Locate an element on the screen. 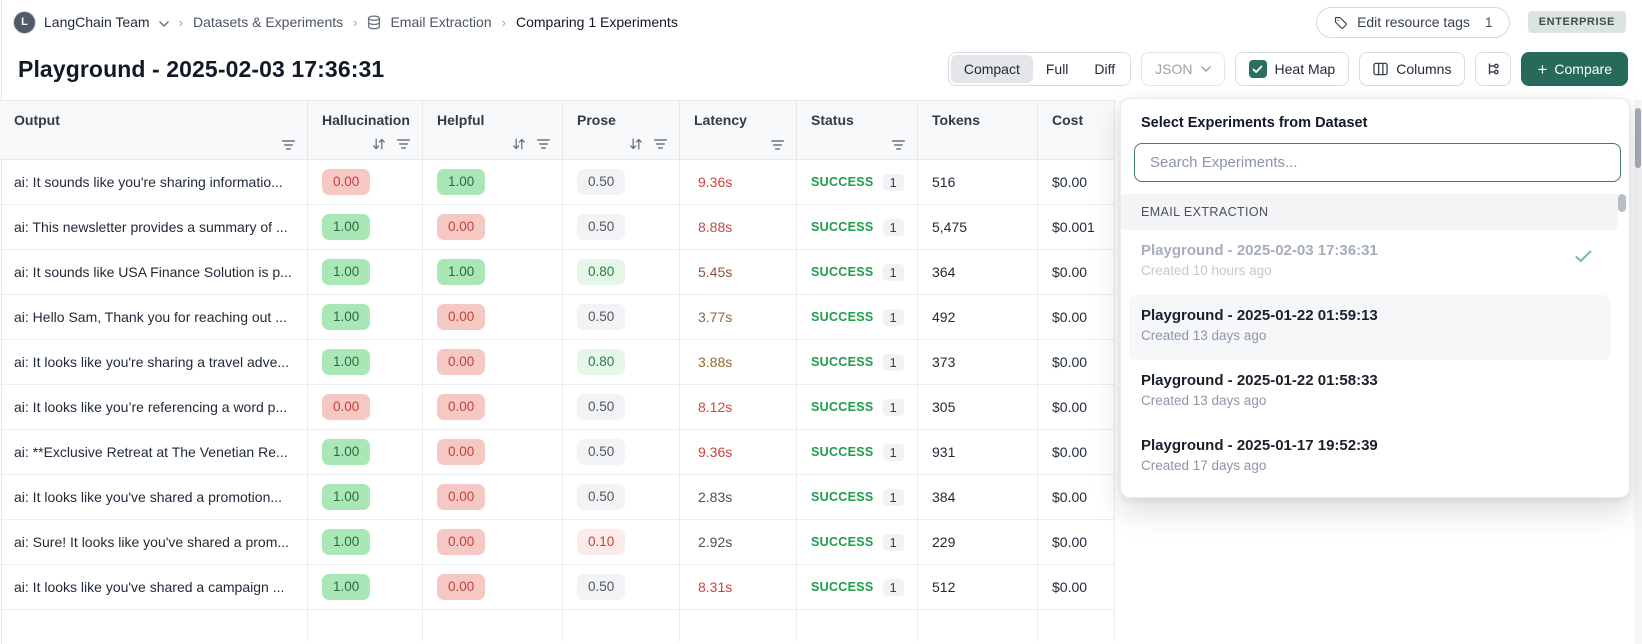  column-header-output: Output is located at coordinates (154, 130).